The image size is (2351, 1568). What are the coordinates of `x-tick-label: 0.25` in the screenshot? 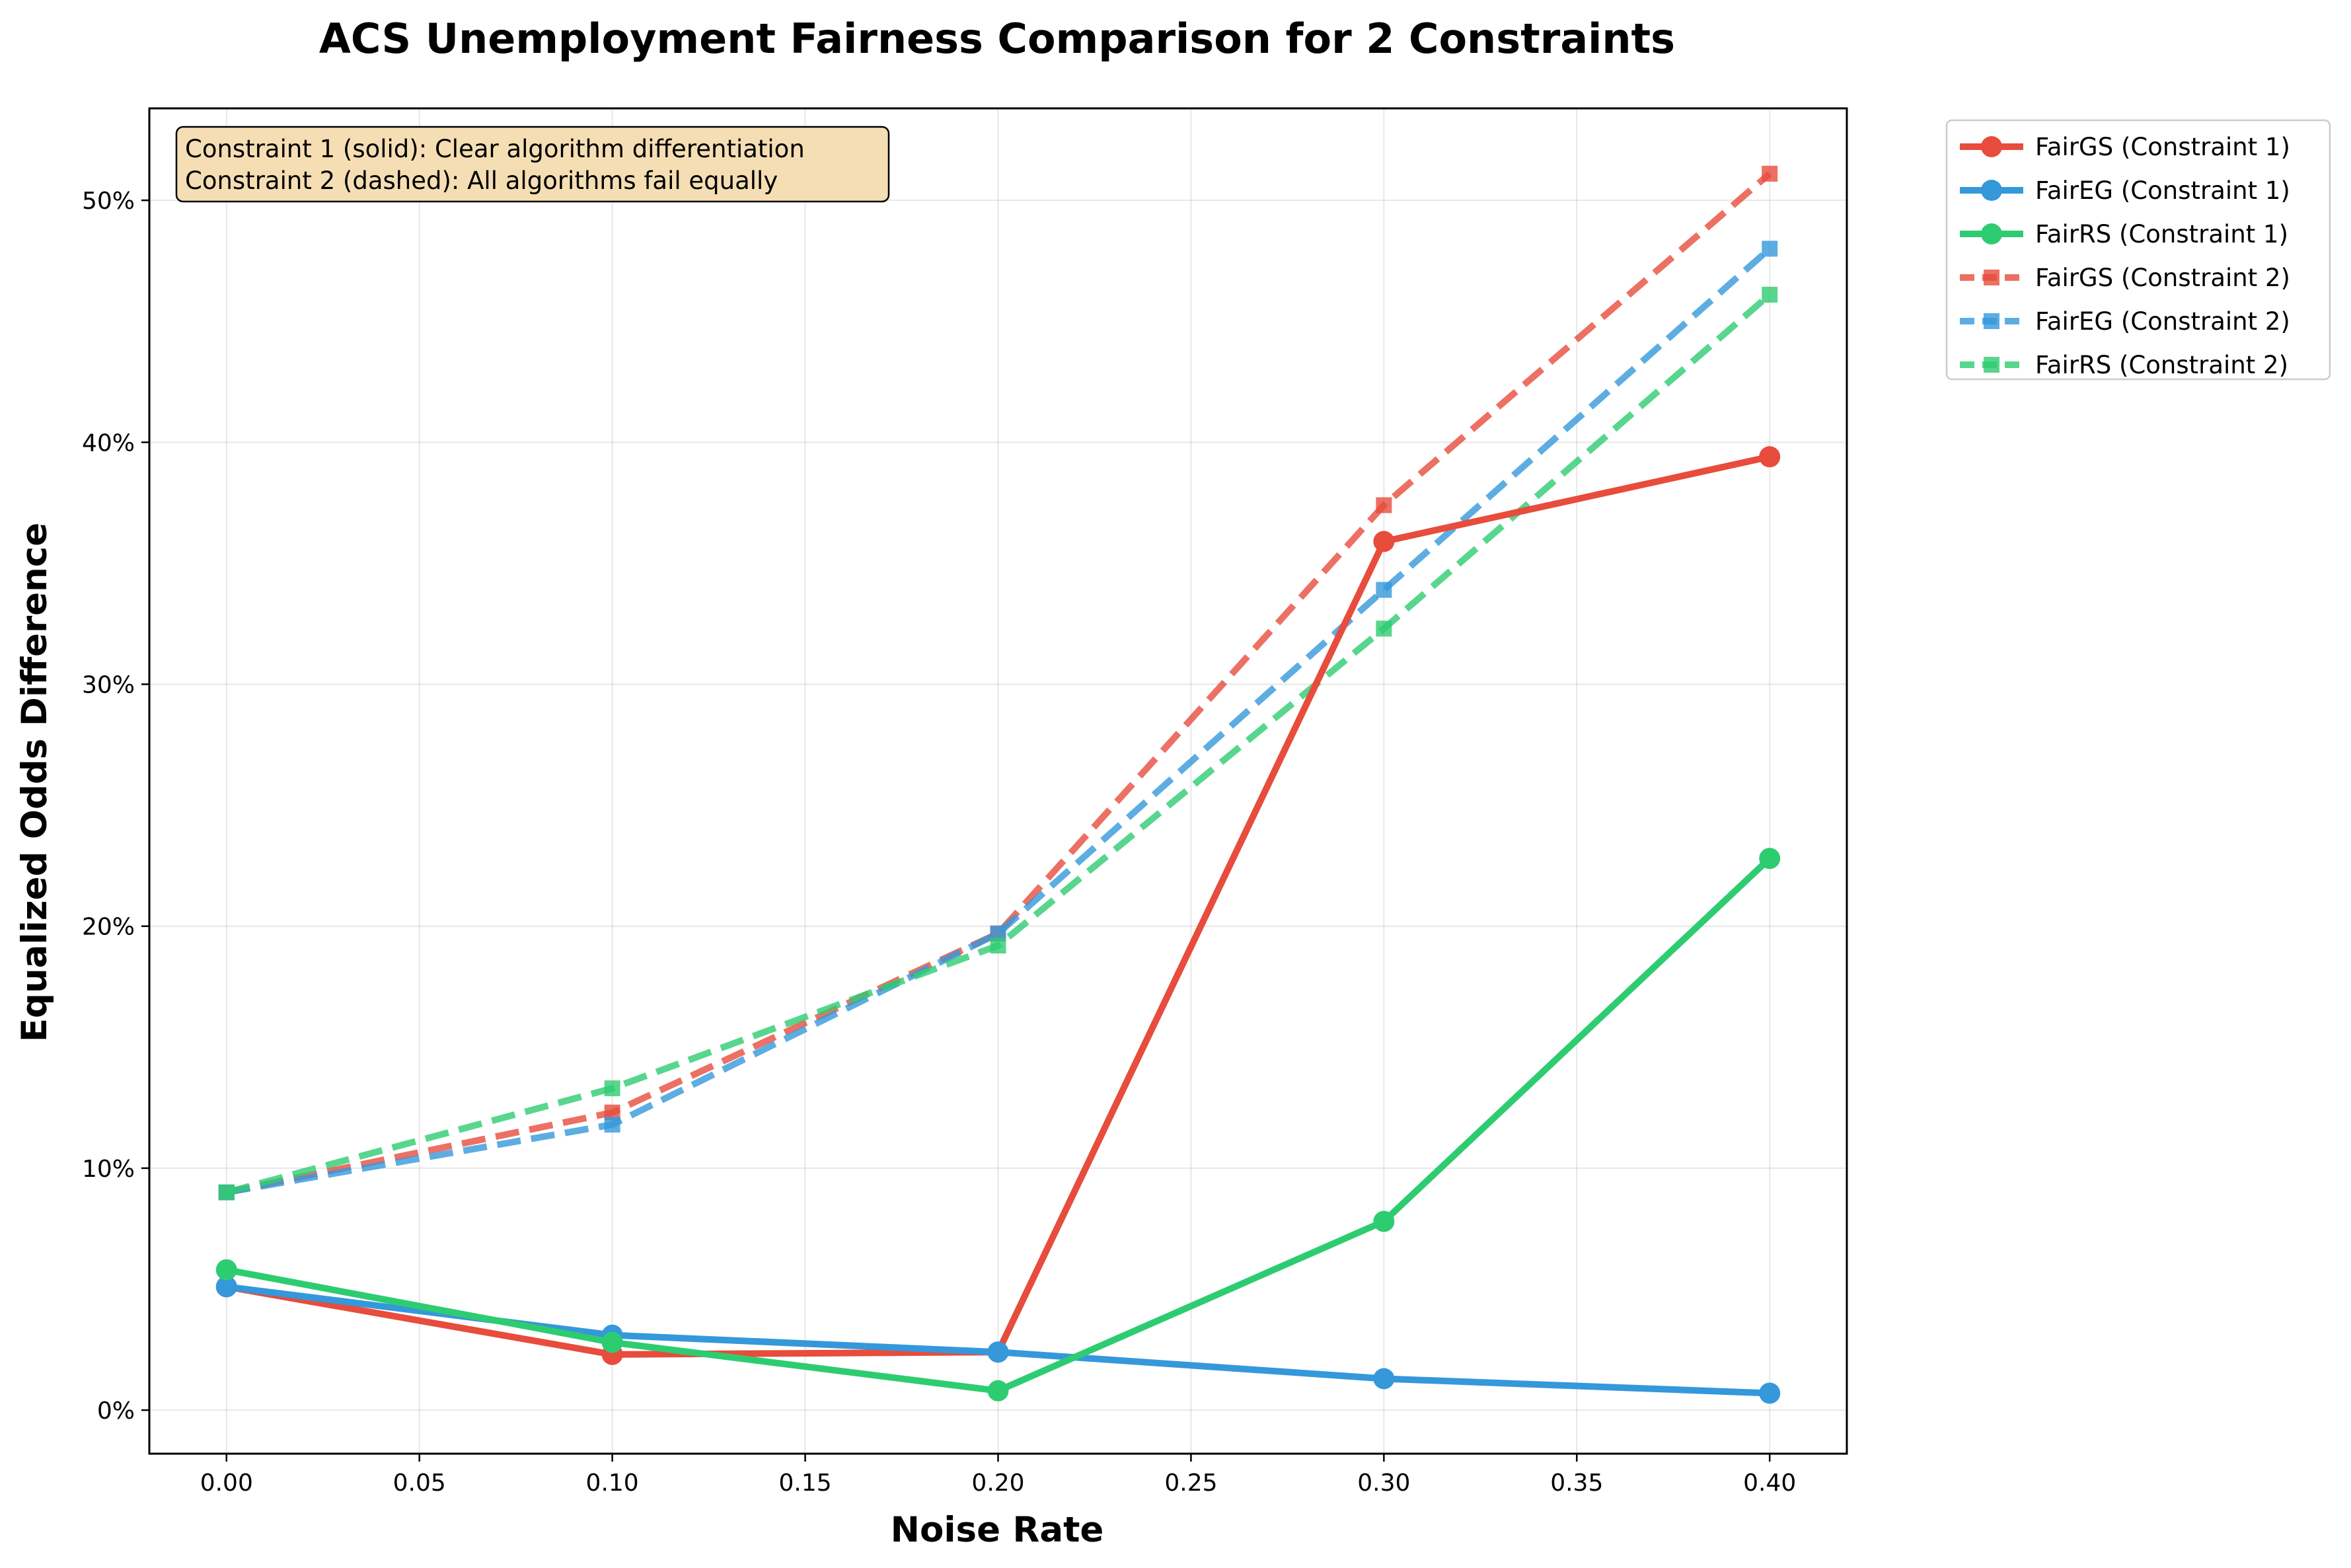 It's located at (1190, 1483).